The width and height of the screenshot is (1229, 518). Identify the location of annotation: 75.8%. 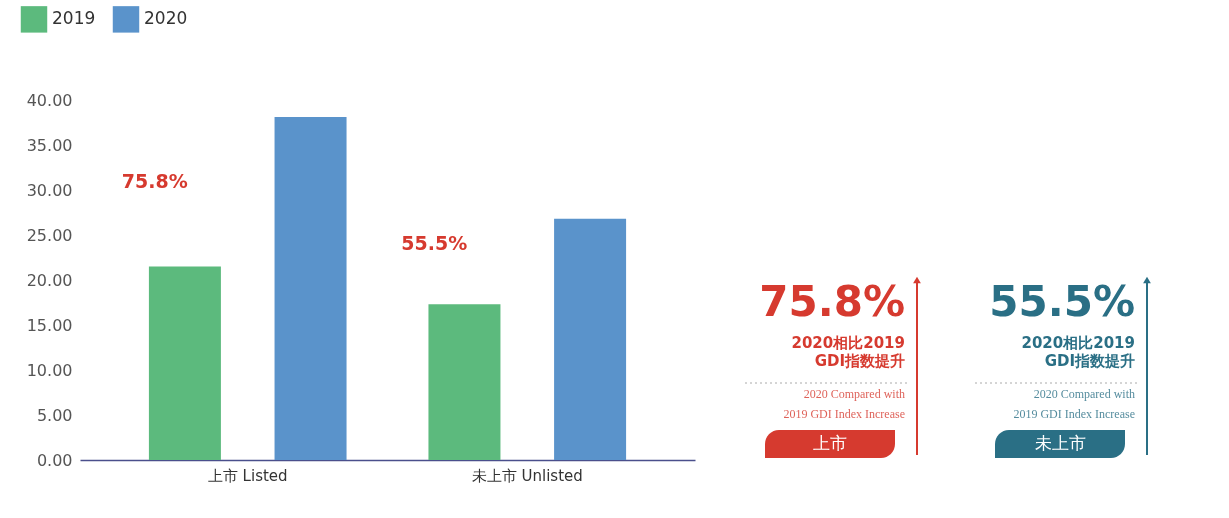
(154, 181).